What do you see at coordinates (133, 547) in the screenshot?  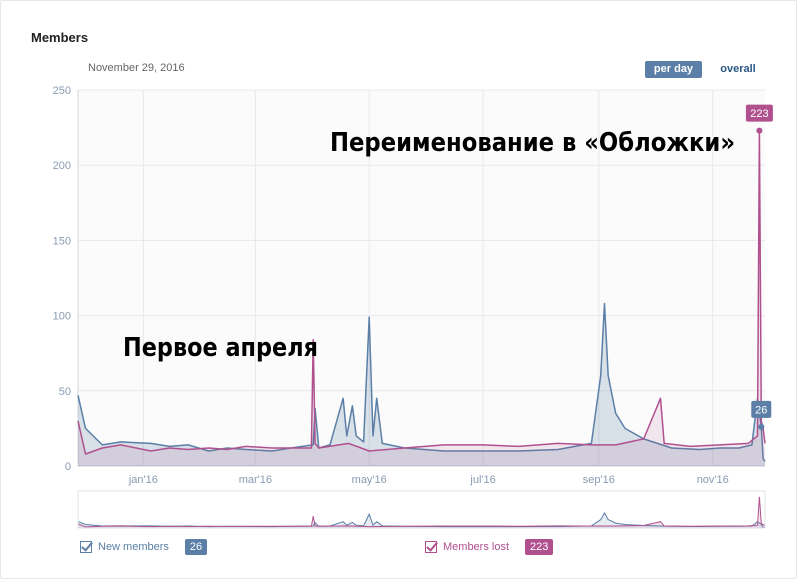 I see `new-members-label: New members` at bounding box center [133, 547].